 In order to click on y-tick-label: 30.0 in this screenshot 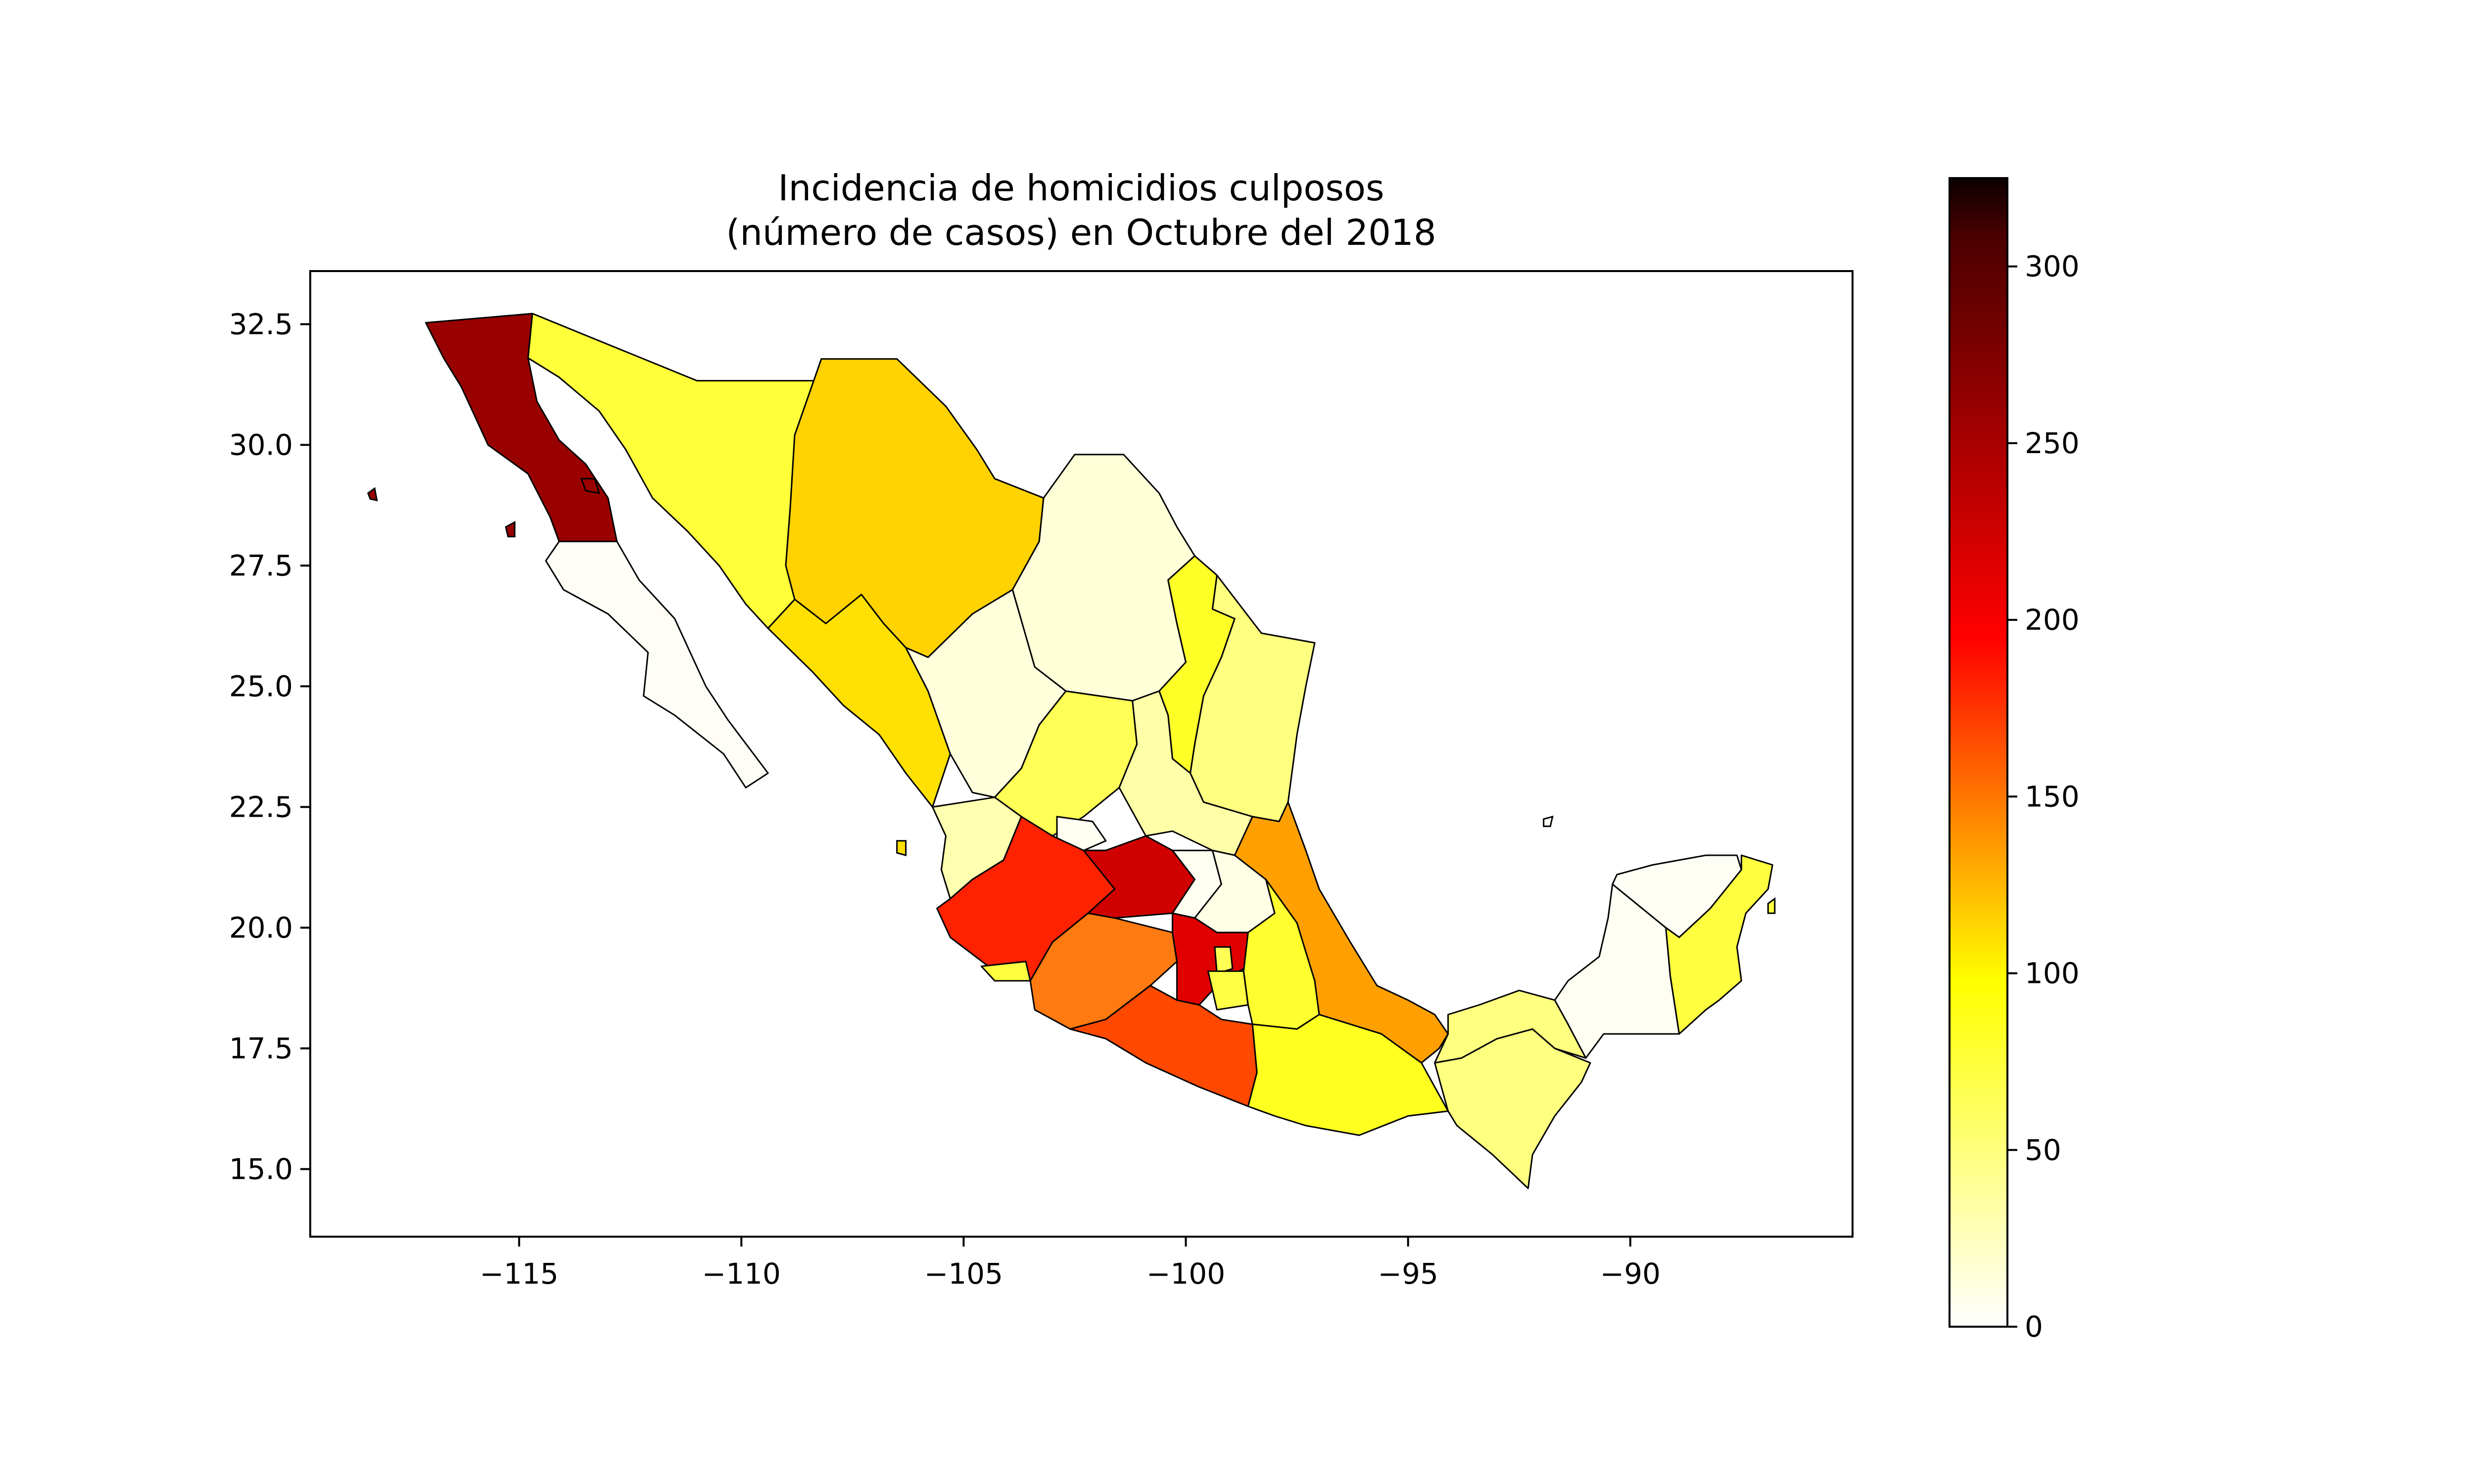, I will do `click(261, 445)`.